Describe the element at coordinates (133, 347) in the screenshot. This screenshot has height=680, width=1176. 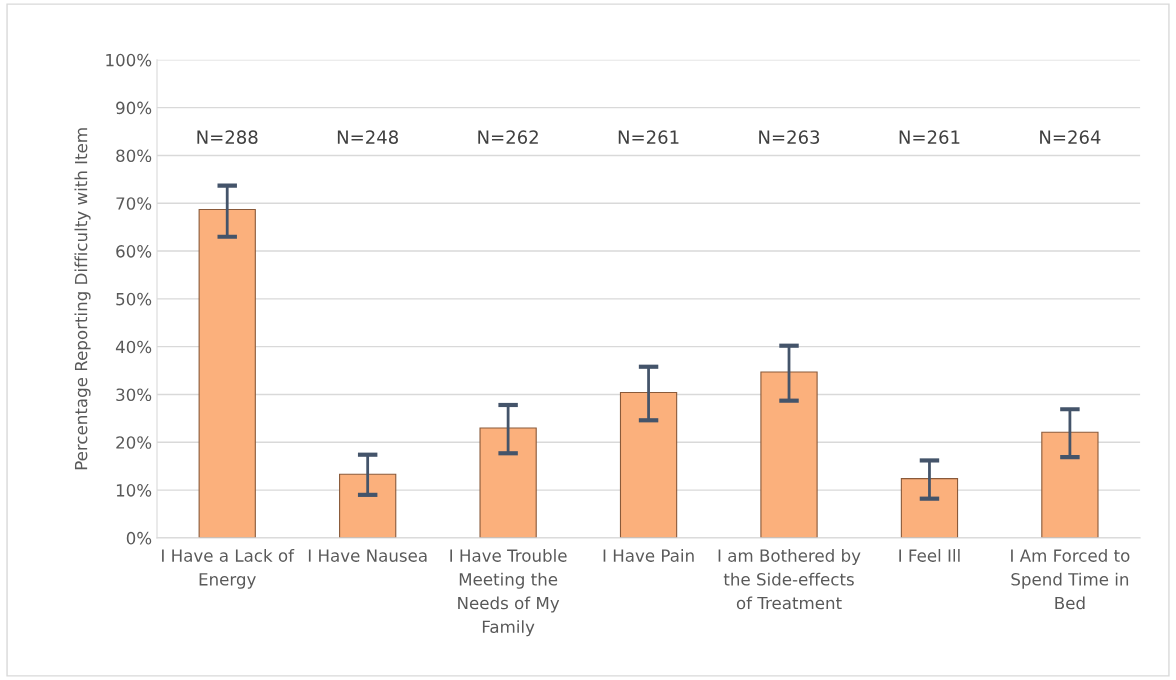
I see `y-tick-label: 40%` at that location.